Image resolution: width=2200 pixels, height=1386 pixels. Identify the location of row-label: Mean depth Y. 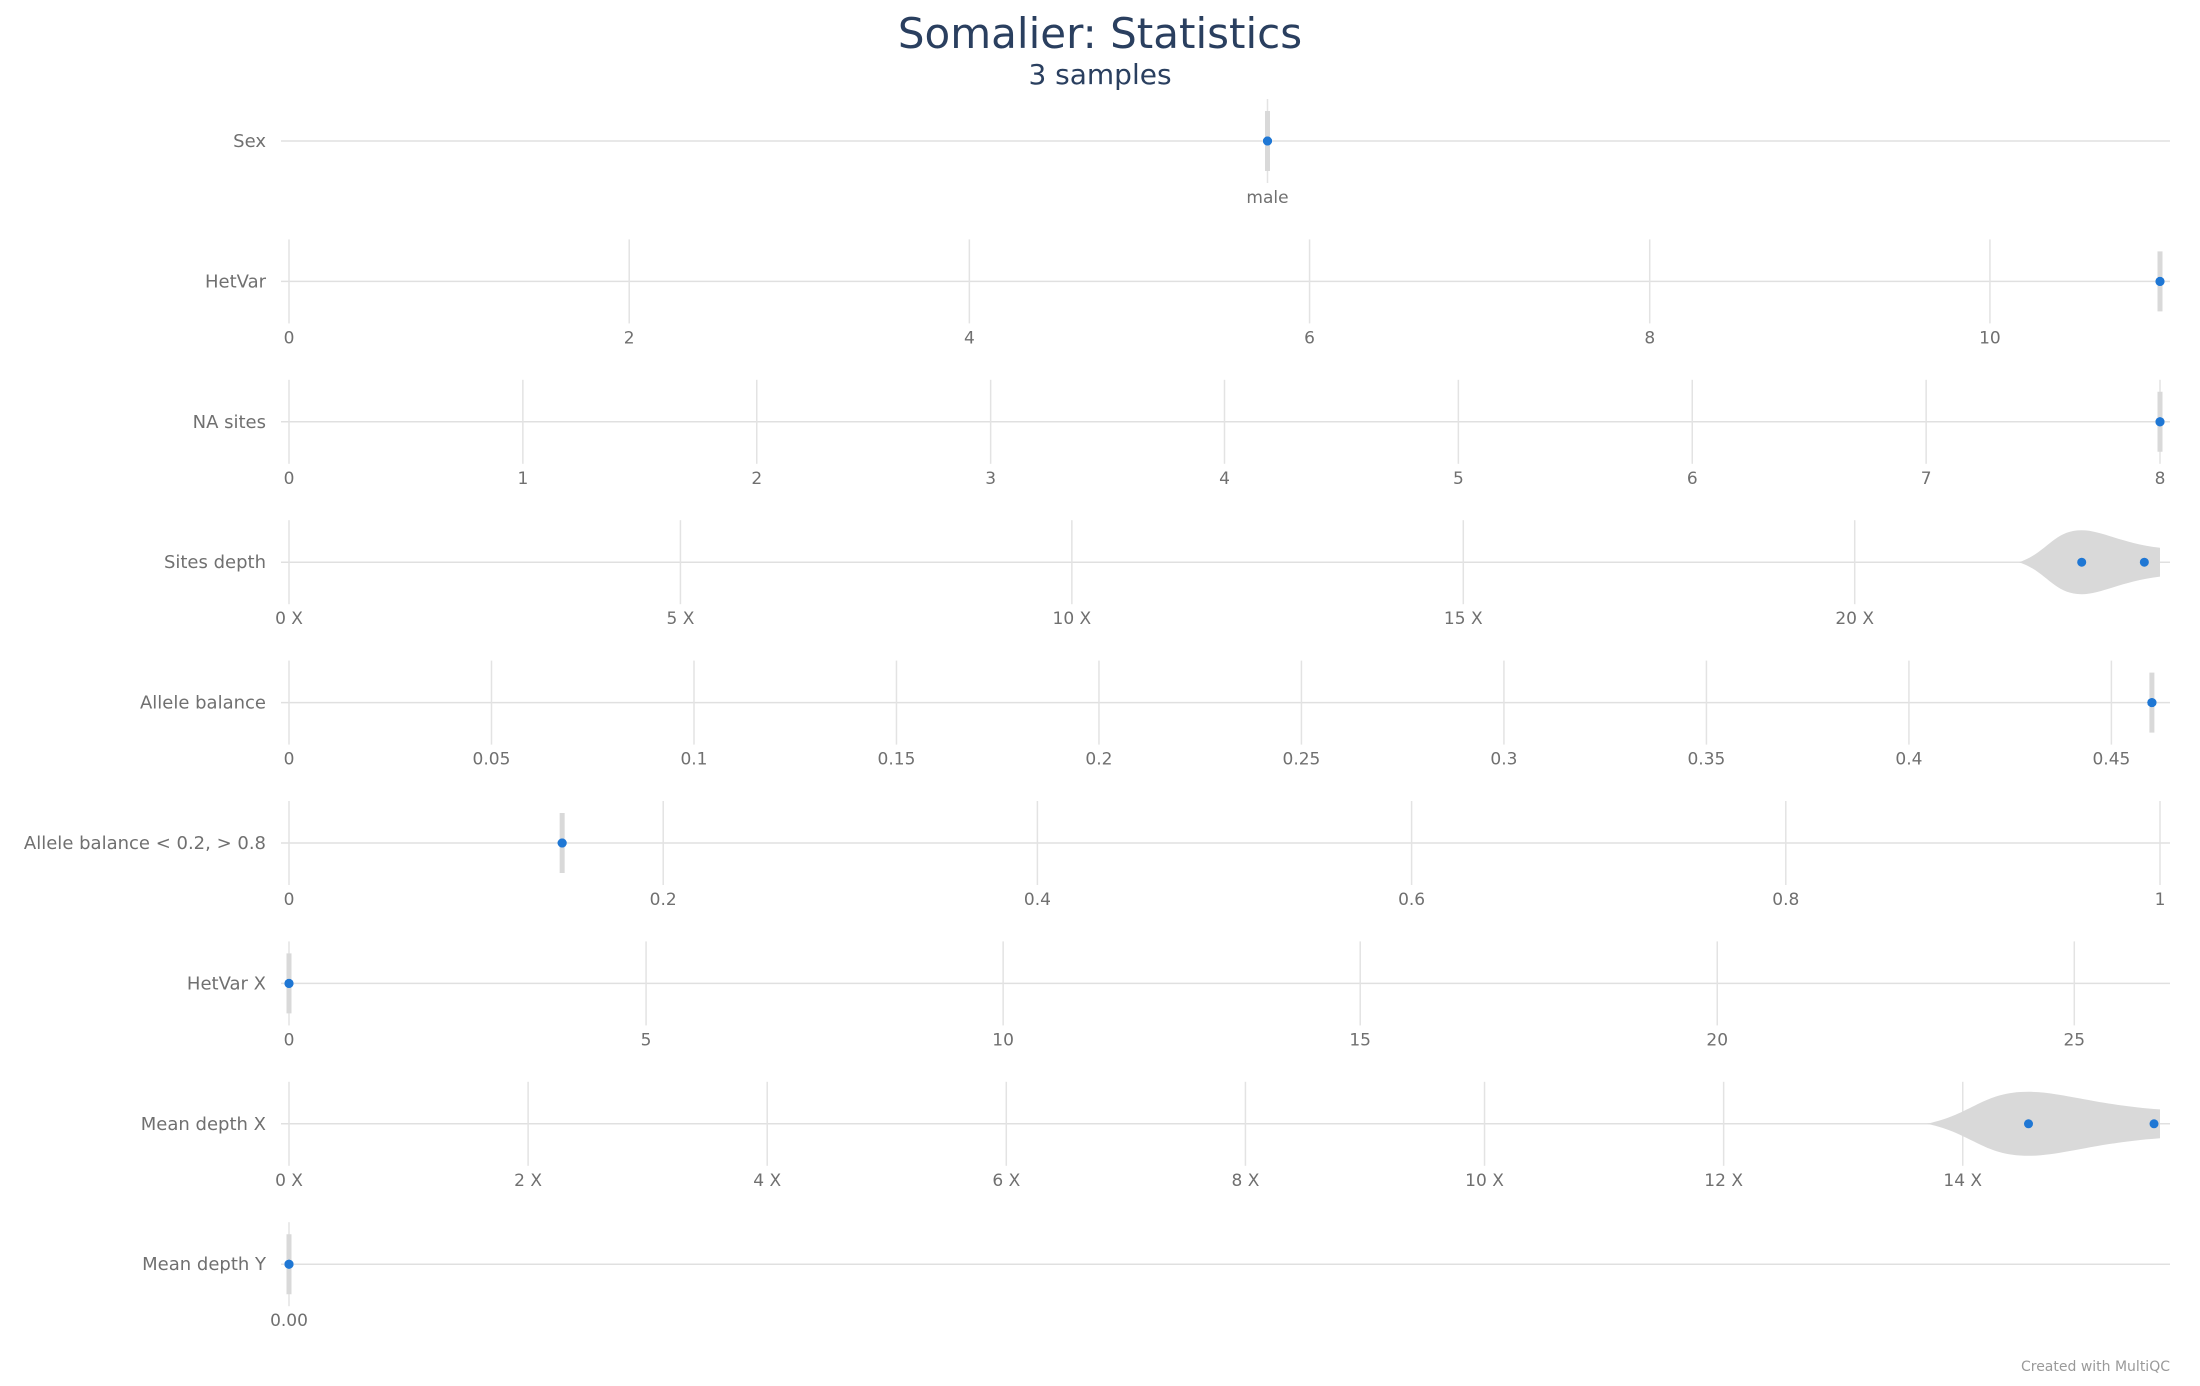
(204, 1264).